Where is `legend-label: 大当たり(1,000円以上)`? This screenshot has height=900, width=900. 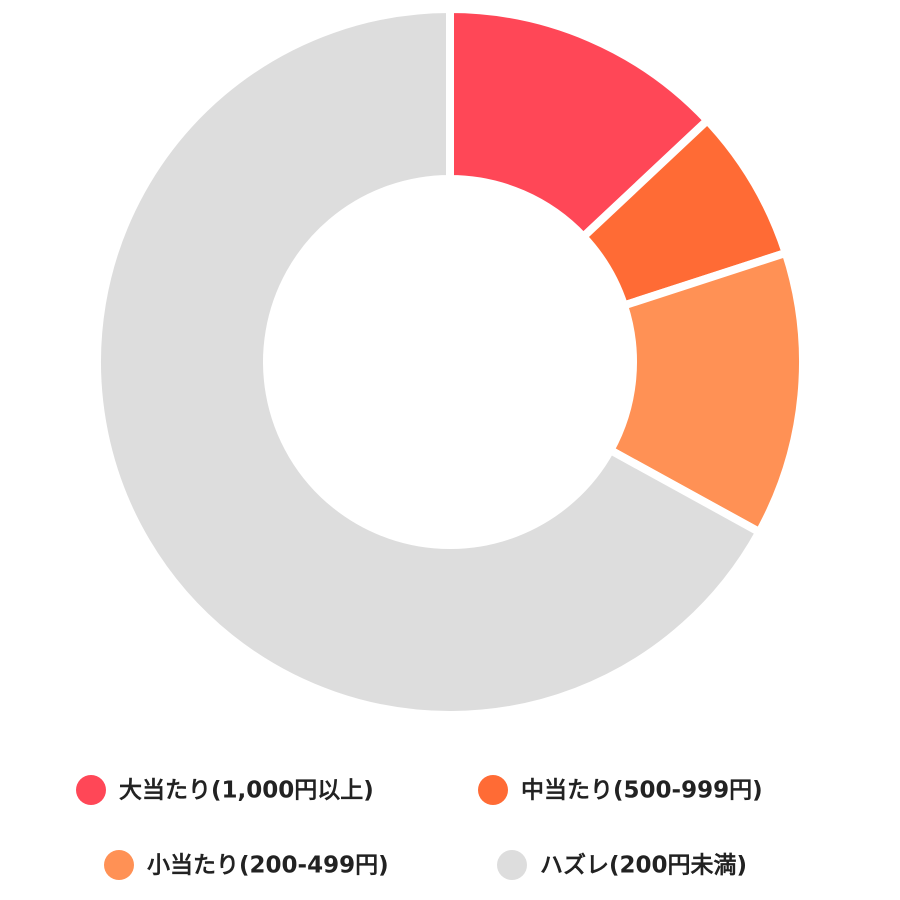
legend-label: 大当たり(1,000円以上) is located at coordinates (246, 791).